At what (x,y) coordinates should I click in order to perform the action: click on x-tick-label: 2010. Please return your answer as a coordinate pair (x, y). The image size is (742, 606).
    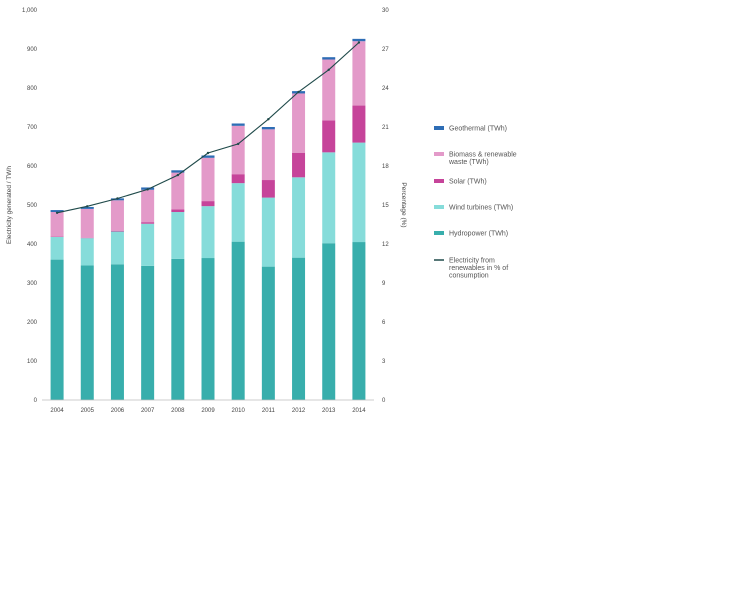
    Looking at the image, I should click on (239, 411).